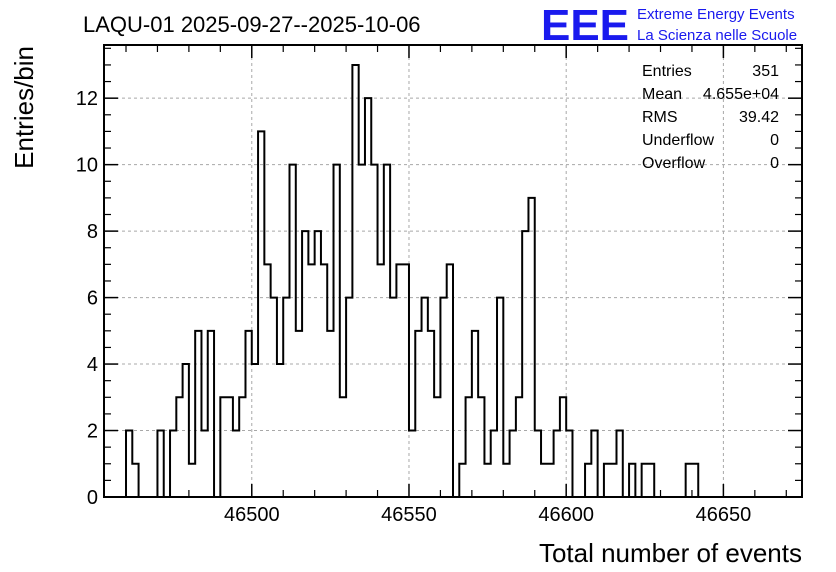 The image size is (836, 572). What do you see at coordinates (87, 166) in the screenshot?
I see `y-tick-label: 10` at bounding box center [87, 166].